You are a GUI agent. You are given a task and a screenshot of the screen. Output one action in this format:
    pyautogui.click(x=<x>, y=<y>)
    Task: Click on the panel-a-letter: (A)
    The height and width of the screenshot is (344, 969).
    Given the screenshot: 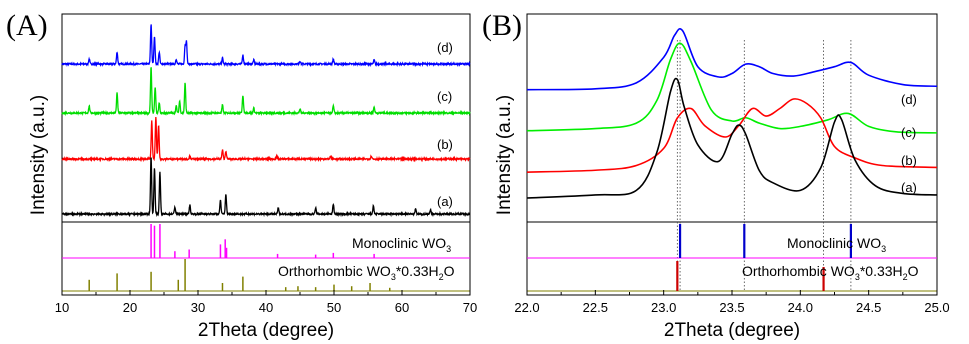 What is the action you would take?
    pyautogui.click(x=27, y=25)
    